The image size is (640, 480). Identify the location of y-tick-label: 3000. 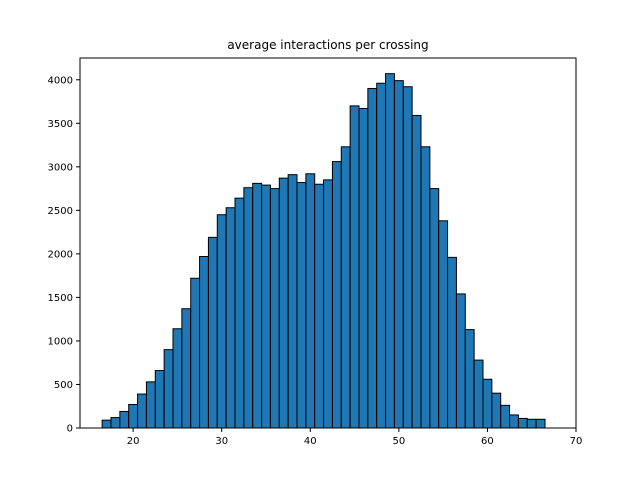
(60, 167).